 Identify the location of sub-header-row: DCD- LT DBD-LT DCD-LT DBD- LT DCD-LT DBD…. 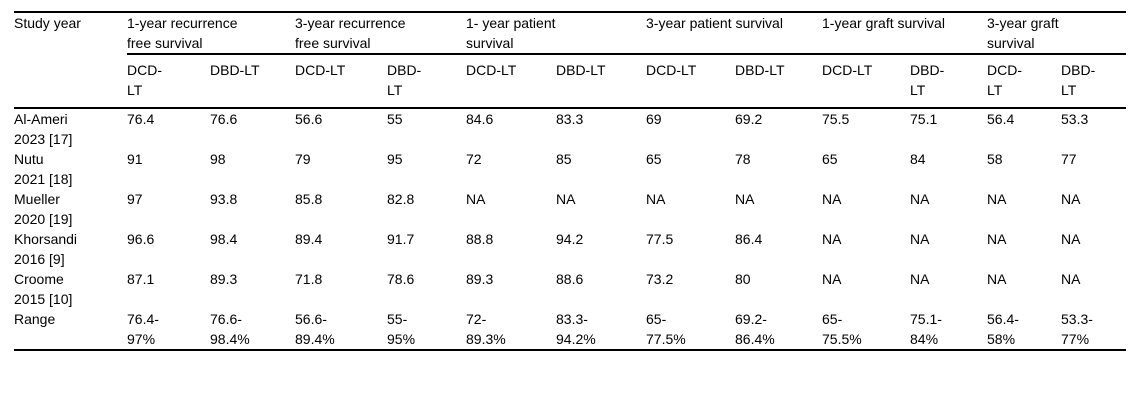
(570, 81).